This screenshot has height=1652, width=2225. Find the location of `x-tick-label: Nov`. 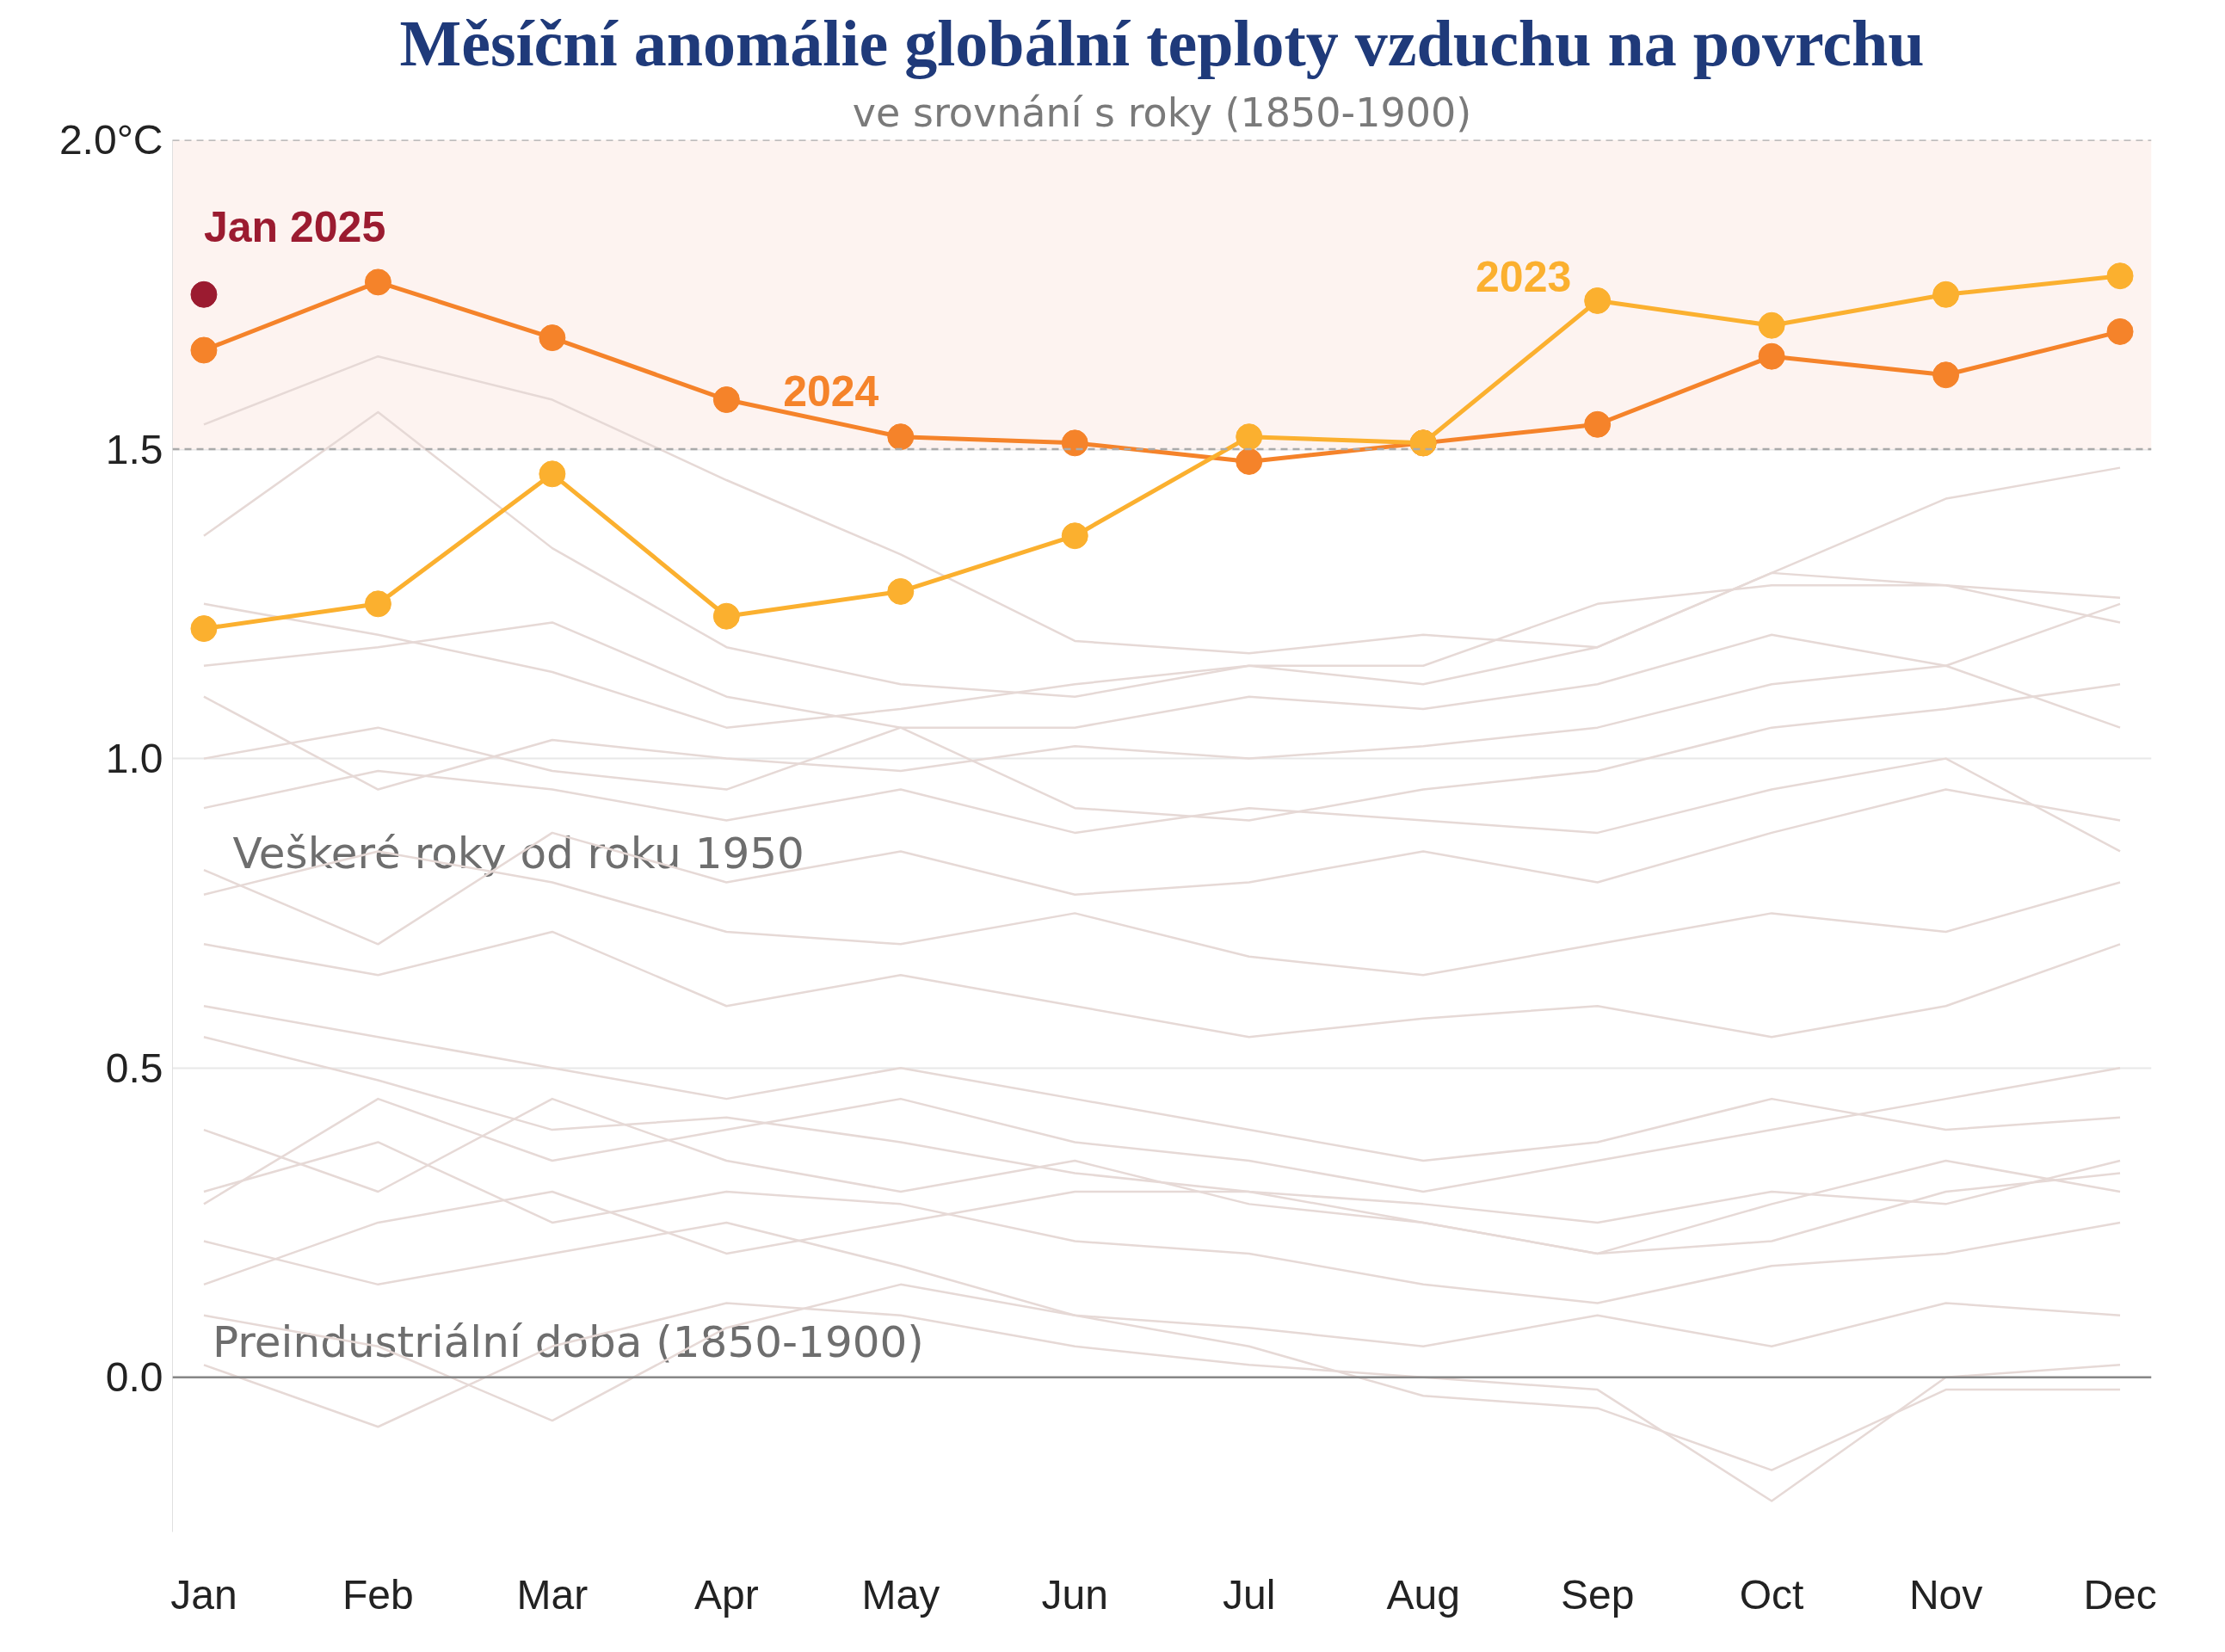

x-tick-label: Nov is located at coordinates (1945, 1594).